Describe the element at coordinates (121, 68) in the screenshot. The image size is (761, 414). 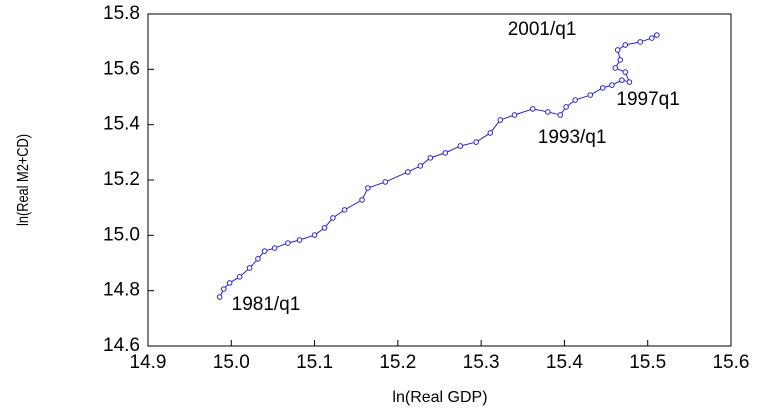
I see `y-tick-label: 15.6` at that location.